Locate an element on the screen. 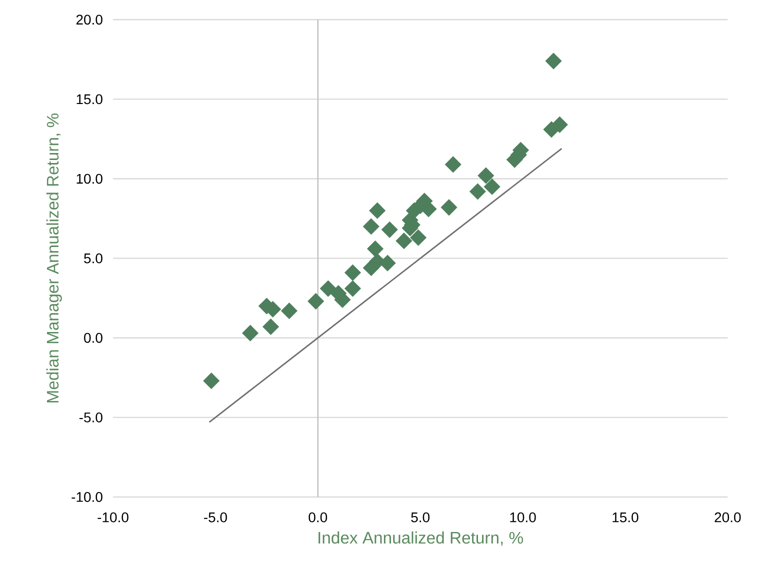 The image size is (760, 567). x-tick-label: 20.0 is located at coordinates (727, 517).